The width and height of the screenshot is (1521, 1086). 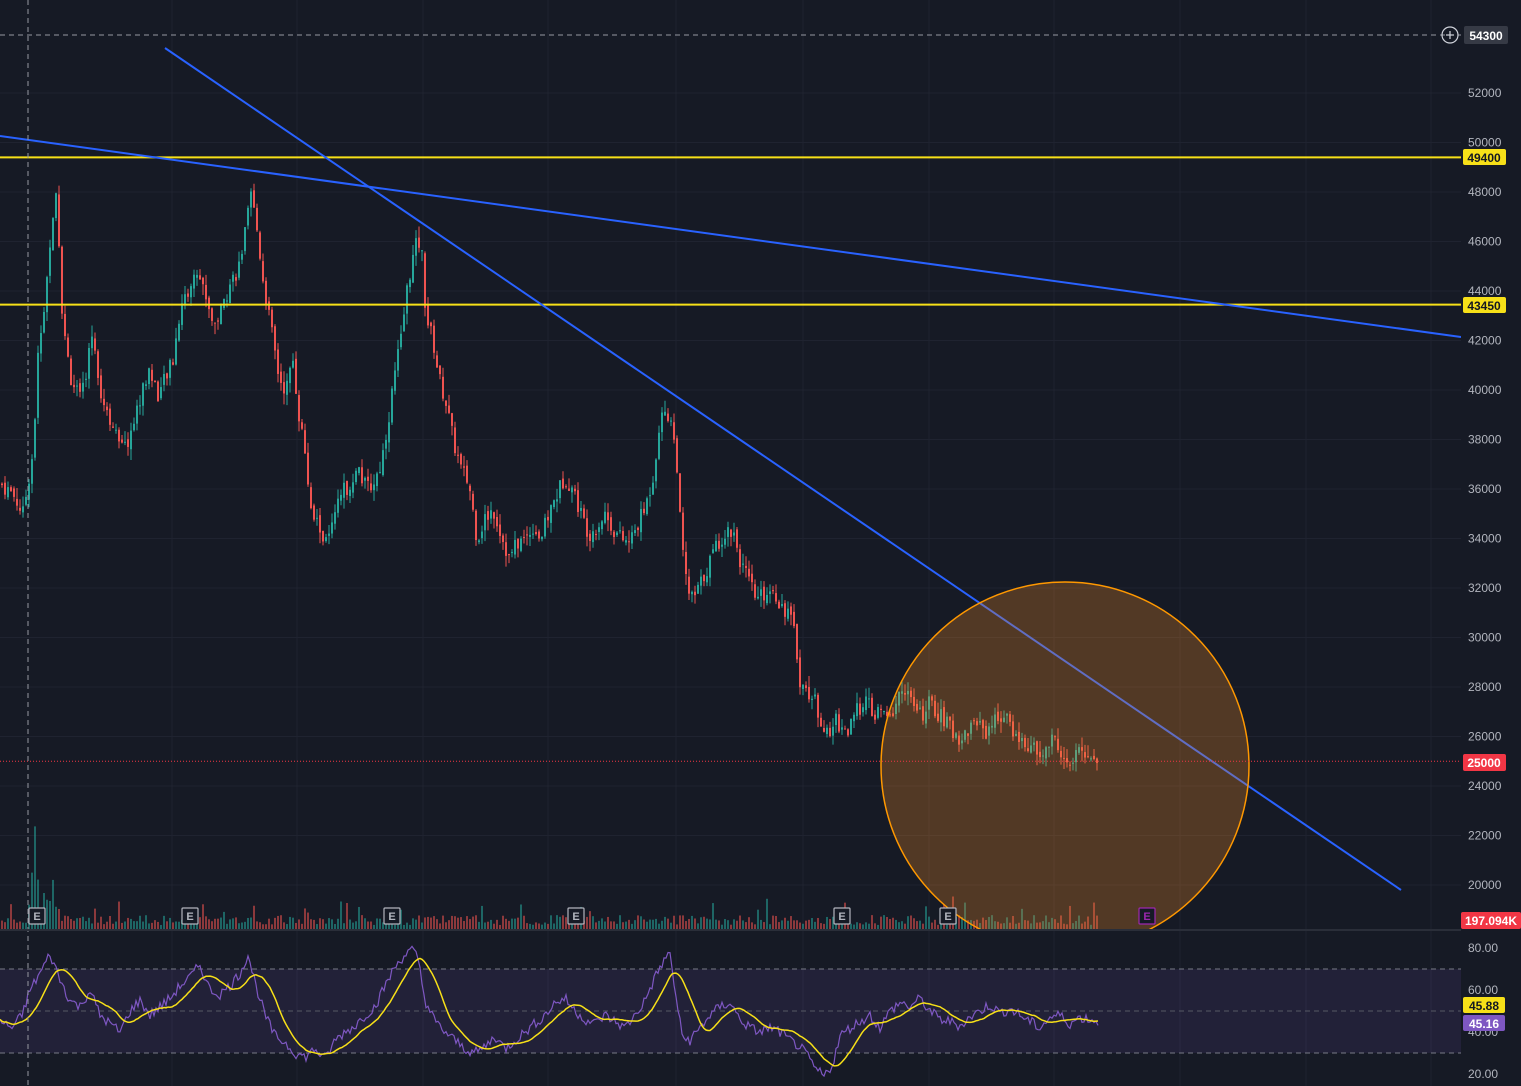 I want to click on earnings-marker-1: E, so click(x=190, y=916).